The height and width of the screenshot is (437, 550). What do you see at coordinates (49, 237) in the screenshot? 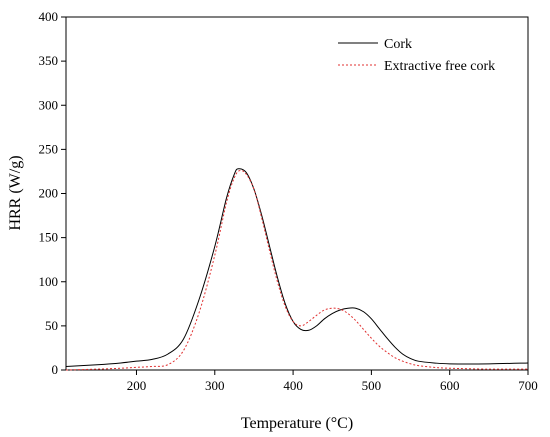
I see `y-tick-label: 150` at bounding box center [49, 237].